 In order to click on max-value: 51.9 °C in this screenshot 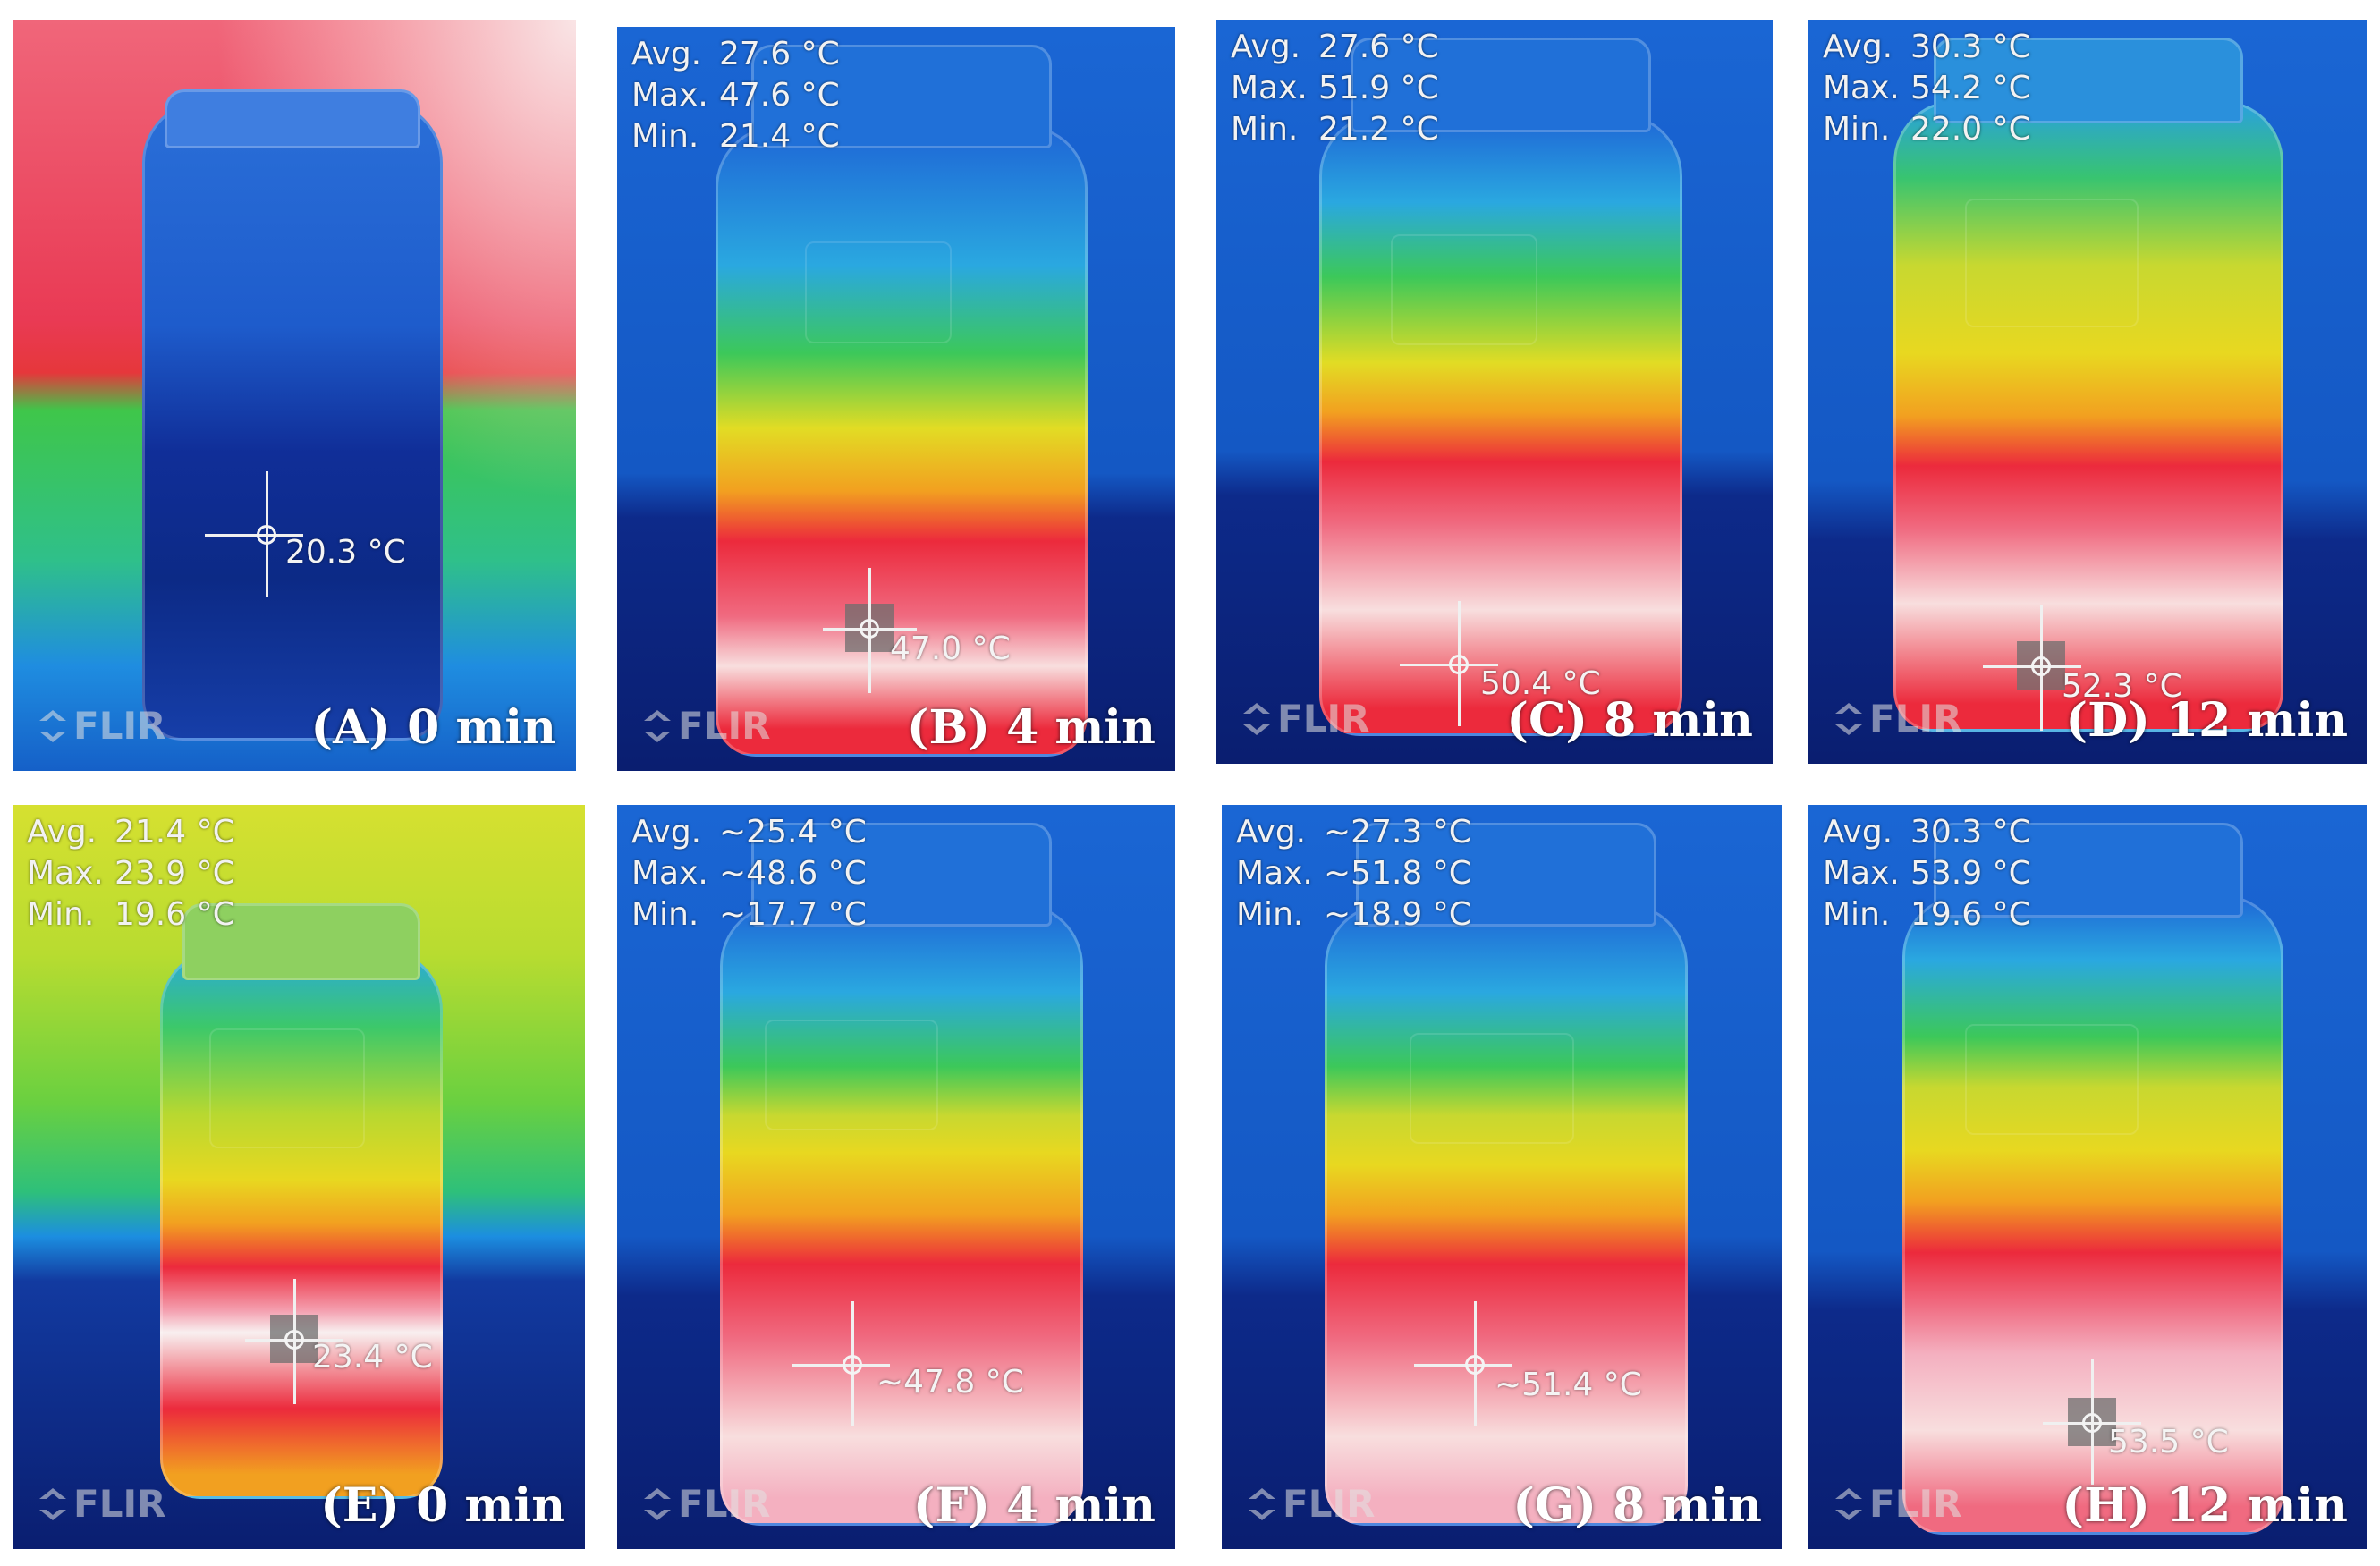, I will do `click(1378, 88)`.